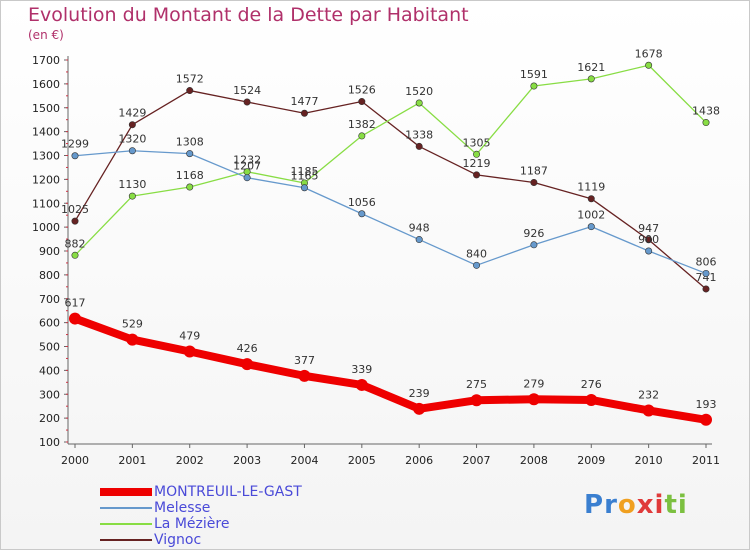 The image size is (750, 550). What do you see at coordinates (132, 113) in the screenshot?
I see `data-label-3: 1429` at bounding box center [132, 113].